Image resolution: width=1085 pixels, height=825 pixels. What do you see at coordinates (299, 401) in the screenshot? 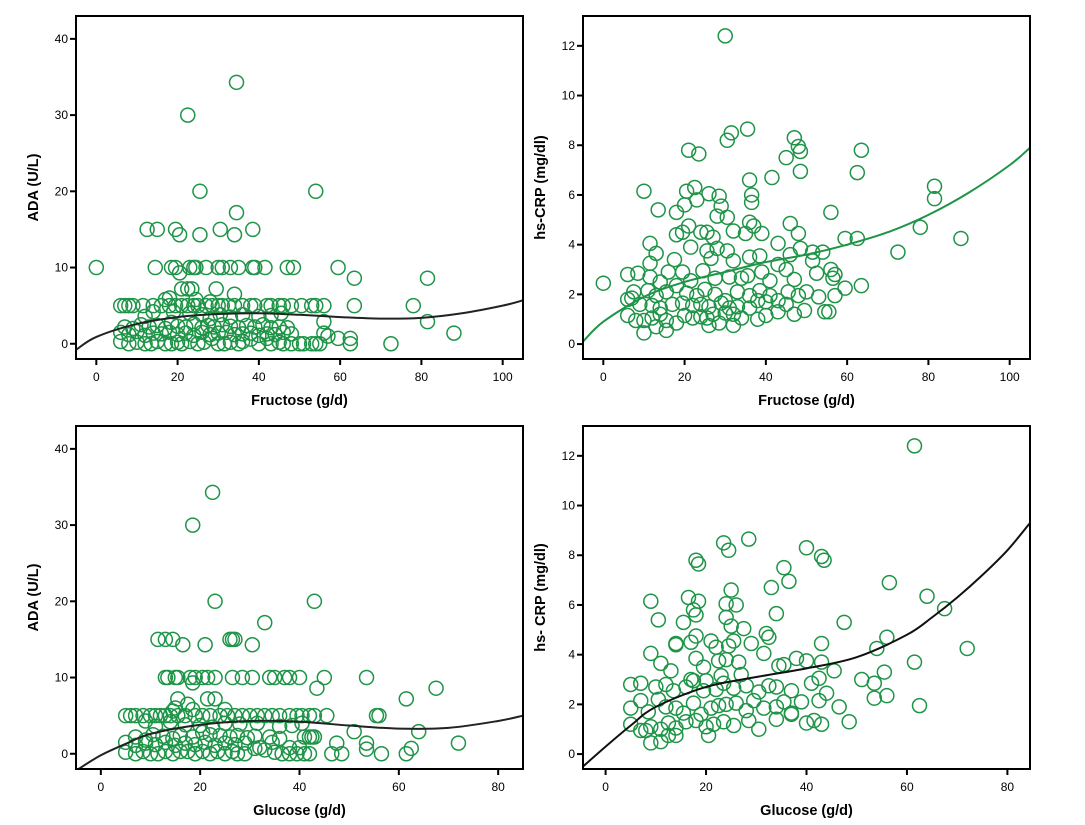
I see `x-axis-label: Fructose (g/d)` at bounding box center [299, 401].